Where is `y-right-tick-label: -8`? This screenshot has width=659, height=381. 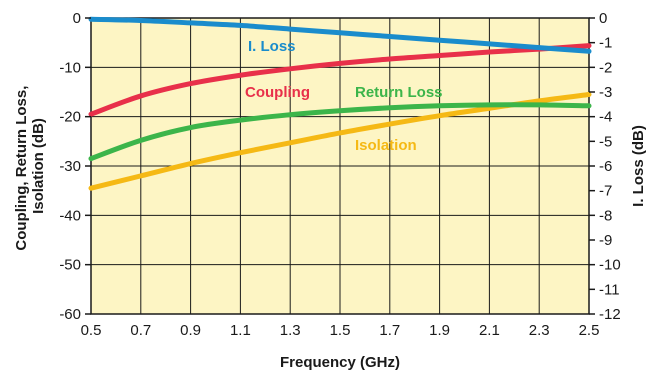 y-right-tick-label: -8 is located at coordinates (605, 215).